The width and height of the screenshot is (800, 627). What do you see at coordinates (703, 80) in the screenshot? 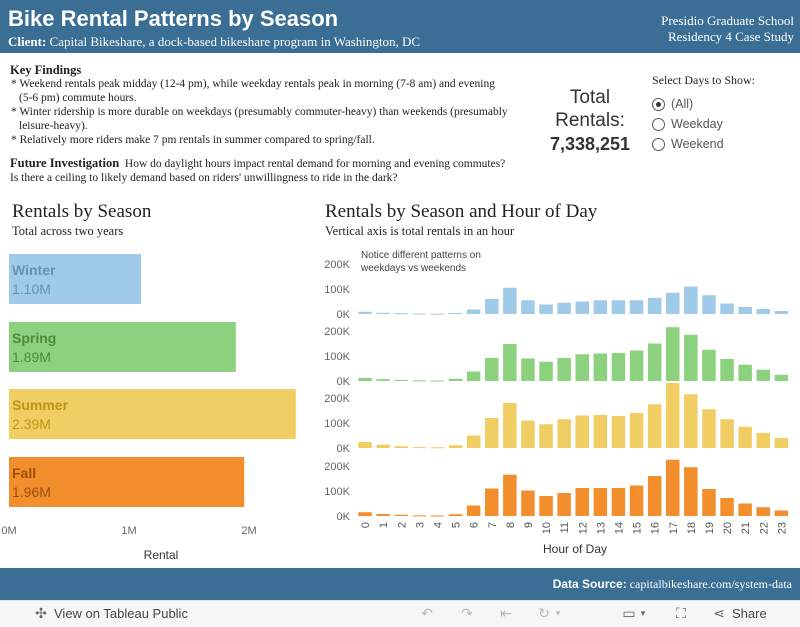
I see `day-filter-title: Select Days to Show:` at bounding box center [703, 80].